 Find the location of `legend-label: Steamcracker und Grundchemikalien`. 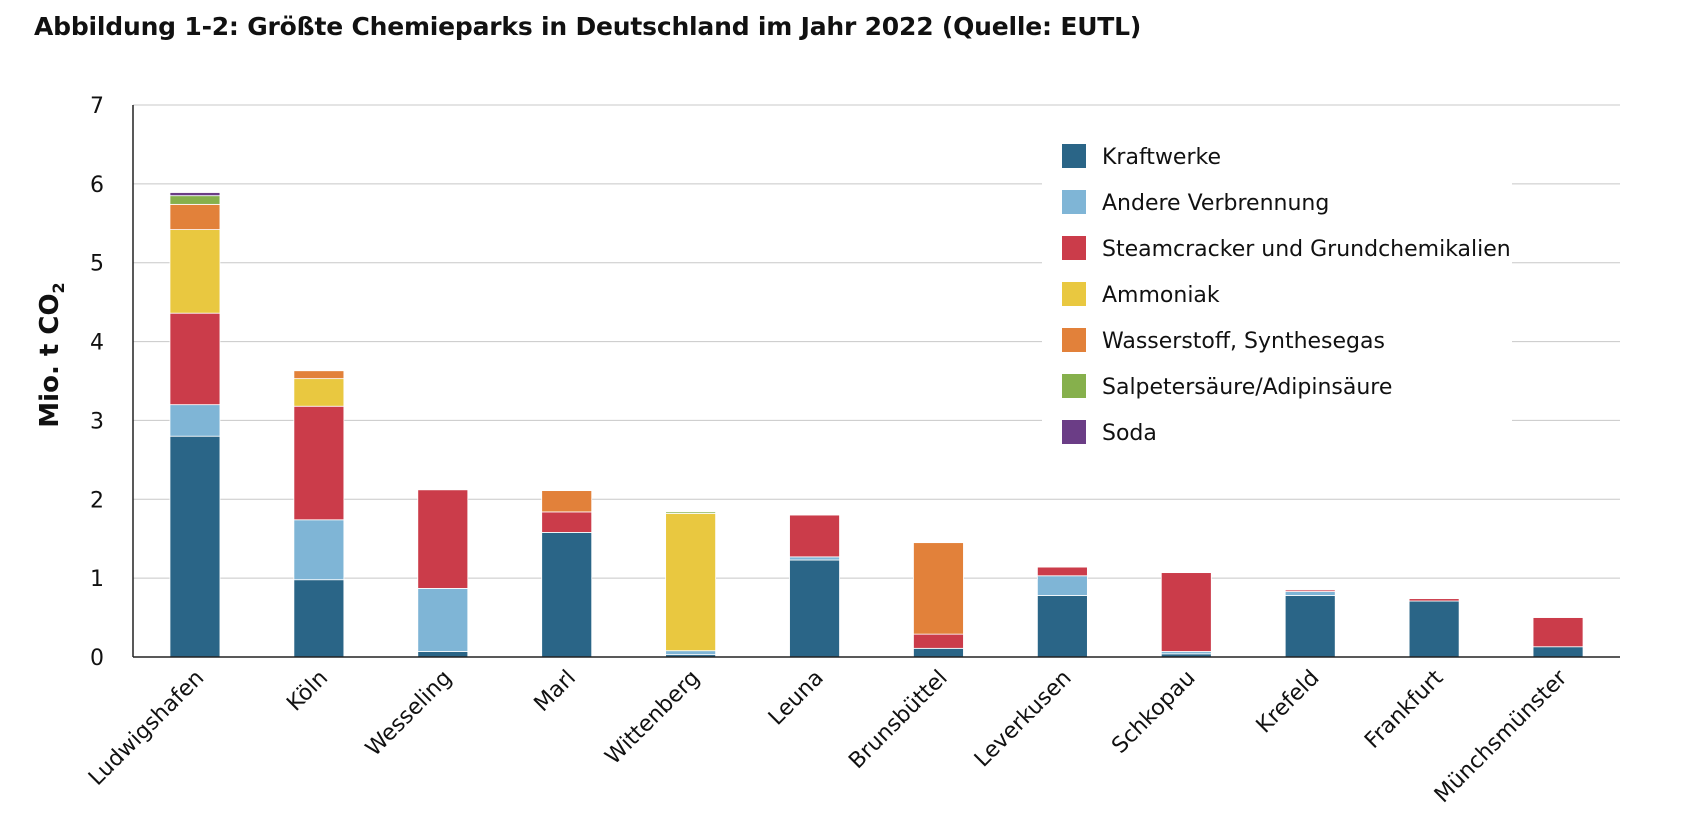

legend-label: Steamcracker und Grundchemikalien is located at coordinates (1306, 249).